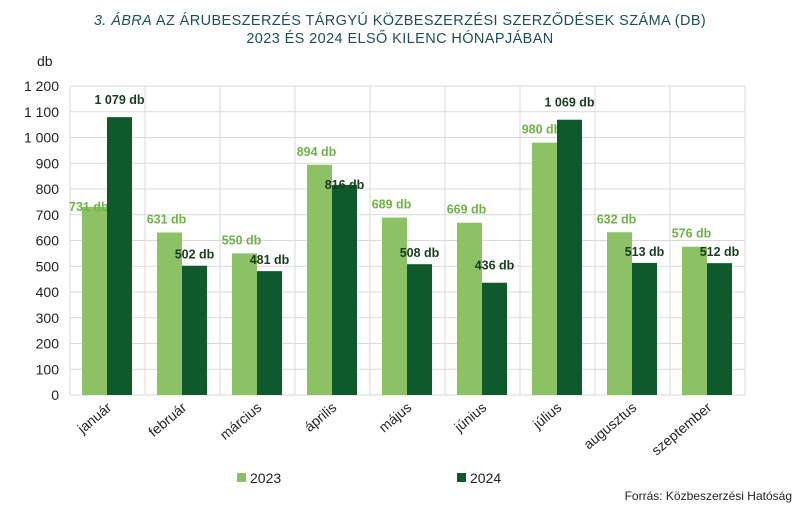 The height and width of the screenshot is (521, 800). Describe the element at coordinates (270, 260) in the screenshot. I see `data-label-2024: 481 db` at that location.